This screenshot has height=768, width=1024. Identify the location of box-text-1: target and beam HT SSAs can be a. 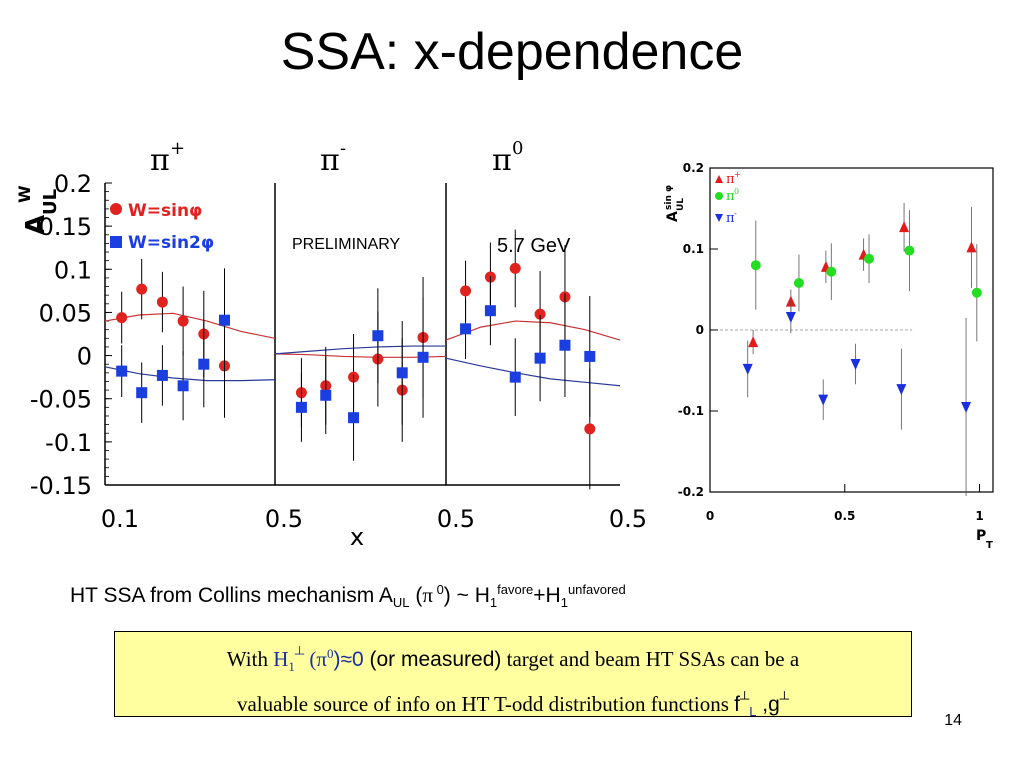
(650, 659).